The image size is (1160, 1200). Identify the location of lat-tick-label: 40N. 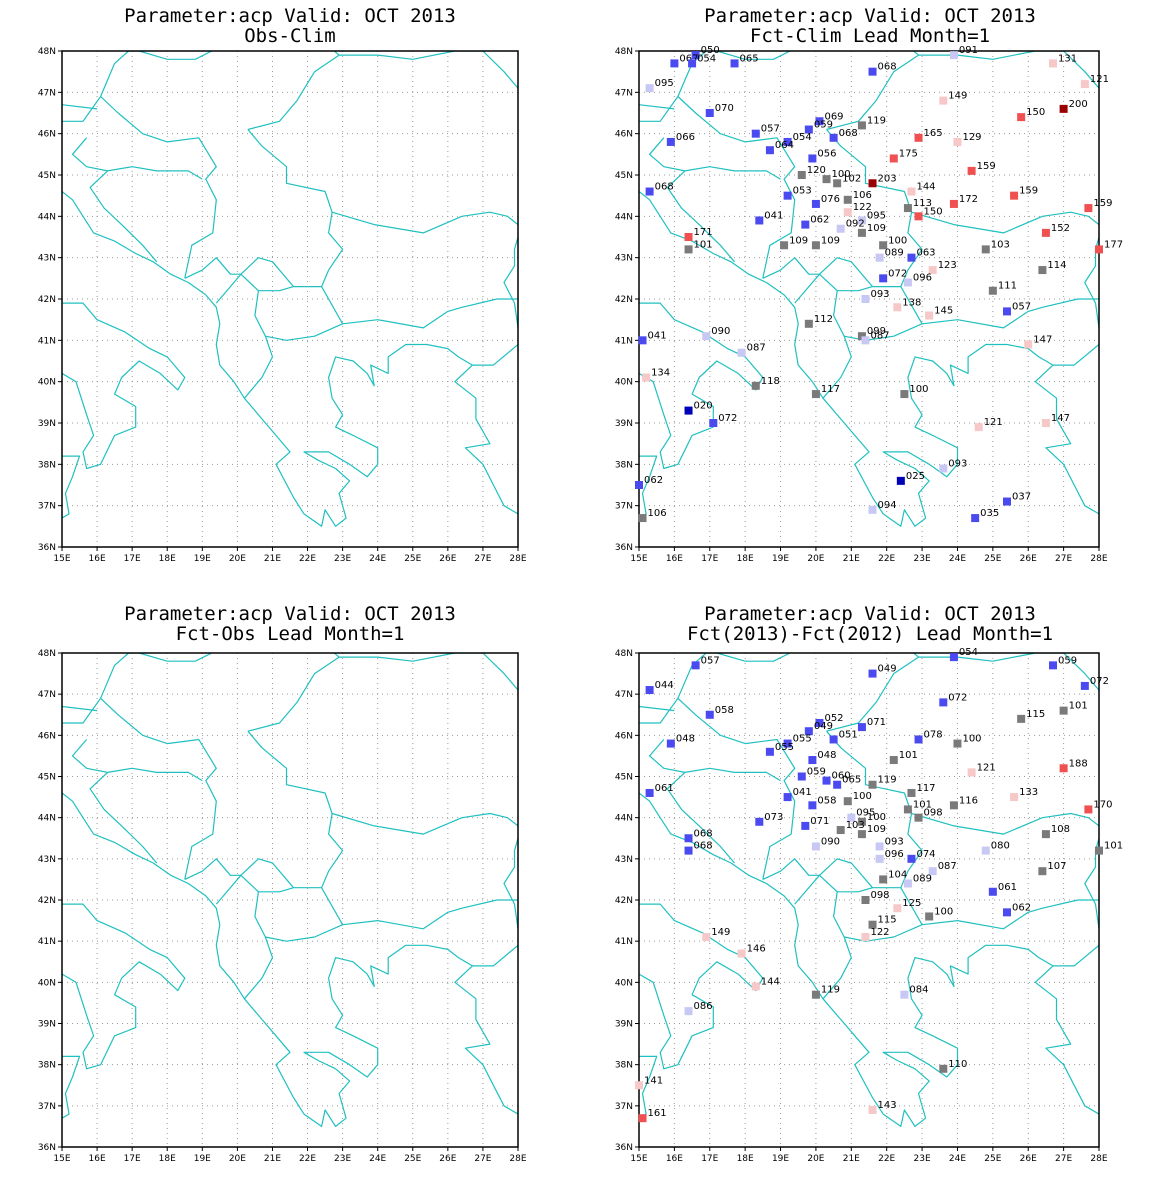
(624, 983).